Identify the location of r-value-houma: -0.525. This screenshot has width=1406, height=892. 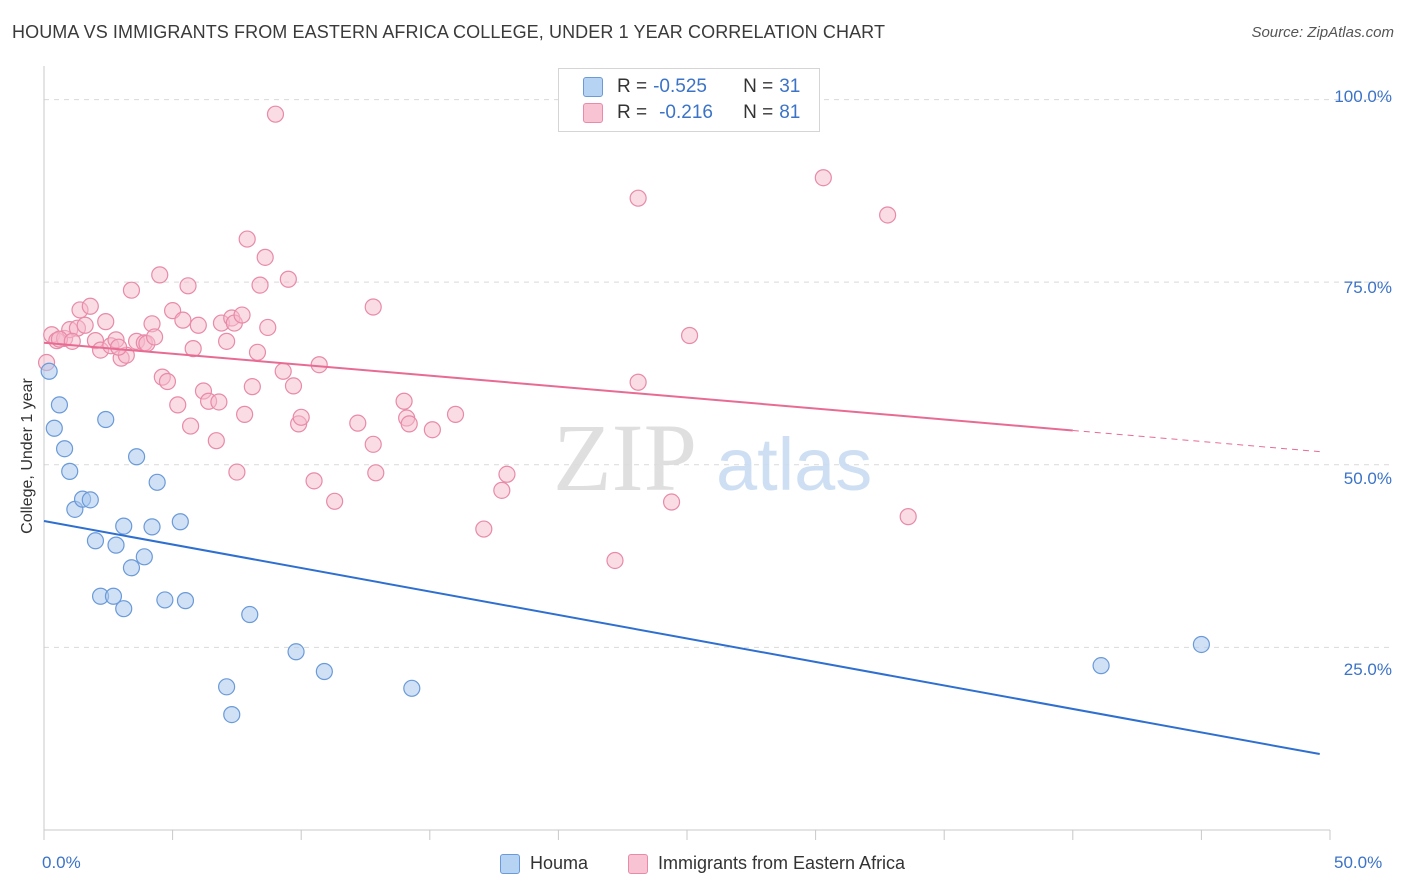
(680, 86).